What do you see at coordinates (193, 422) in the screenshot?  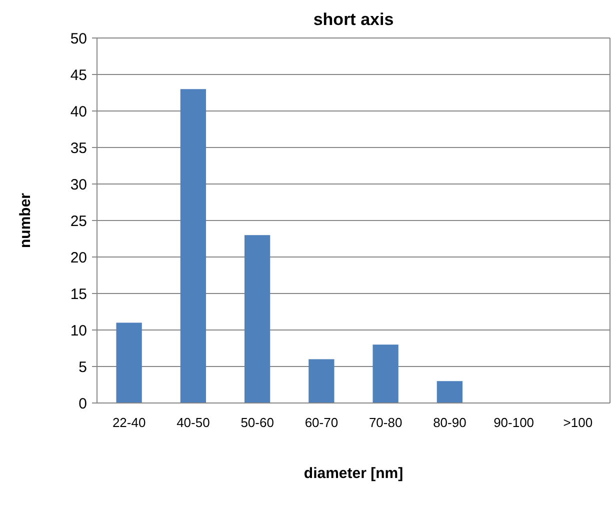 I see `x-tick-label: 40-50` at bounding box center [193, 422].